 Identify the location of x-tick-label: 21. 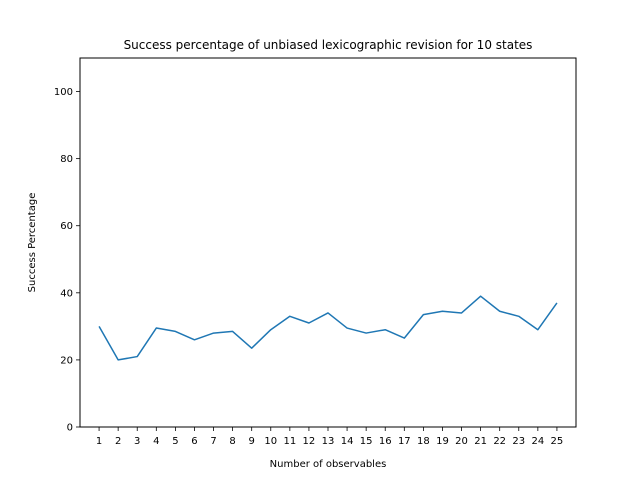
(480, 441).